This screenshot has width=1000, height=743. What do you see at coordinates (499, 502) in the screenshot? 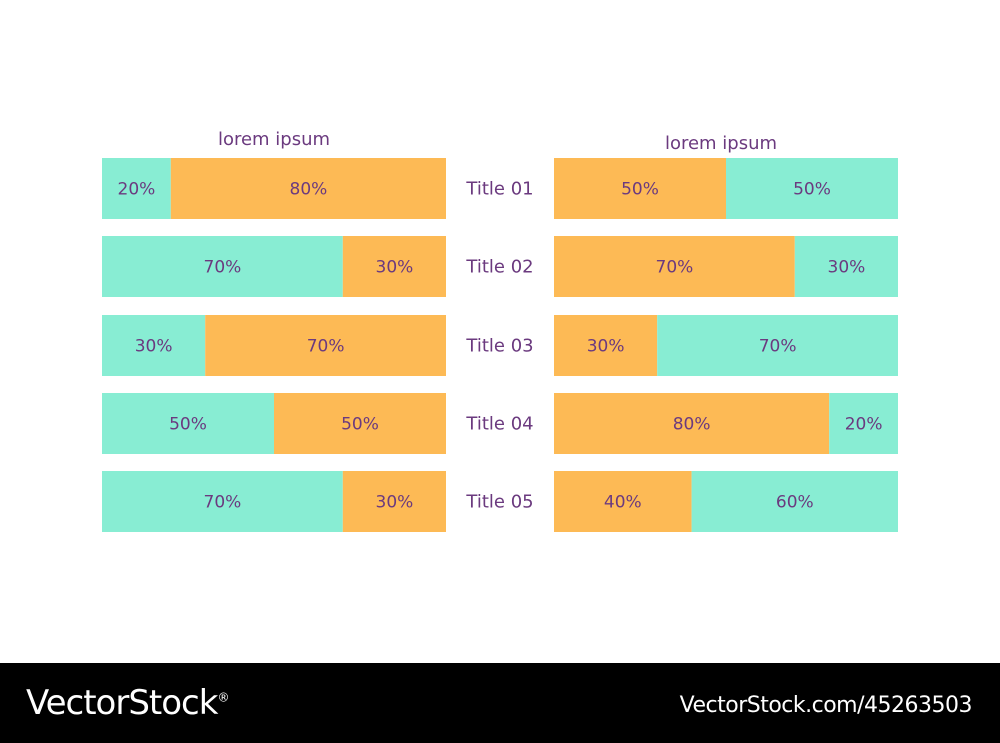
I see `row-title: Title 05` at bounding box center [499, 502].